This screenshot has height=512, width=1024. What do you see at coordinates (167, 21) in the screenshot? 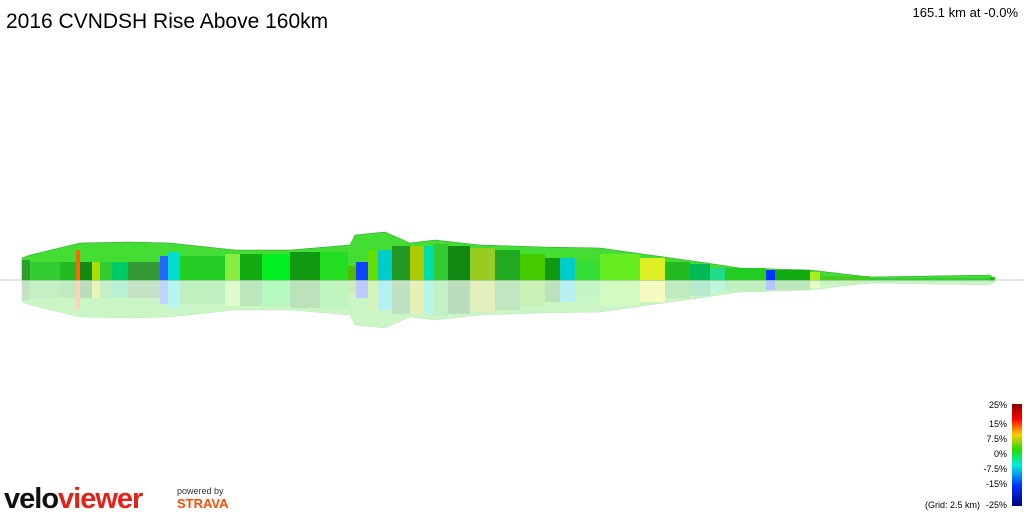
I see `title: 2016 CVNDSH Rise Above 160km` at bounding box center [167, 21].